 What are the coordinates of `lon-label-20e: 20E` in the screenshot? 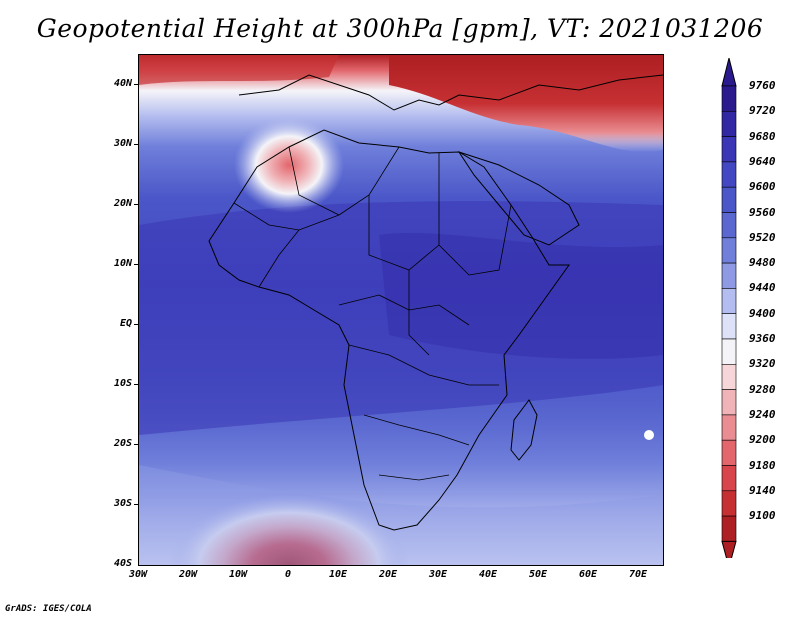 It's located at (388, 574).